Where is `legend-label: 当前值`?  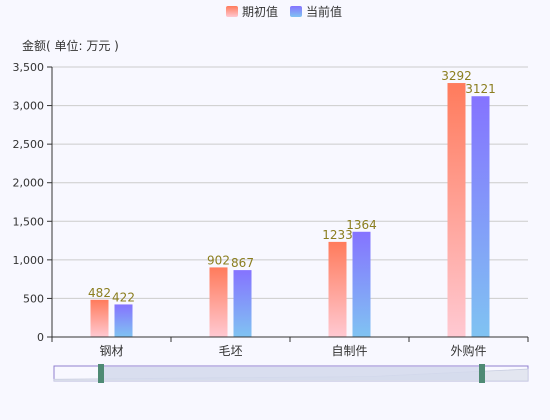 legend-label: 当前值 is located at coordinates (324, 11).